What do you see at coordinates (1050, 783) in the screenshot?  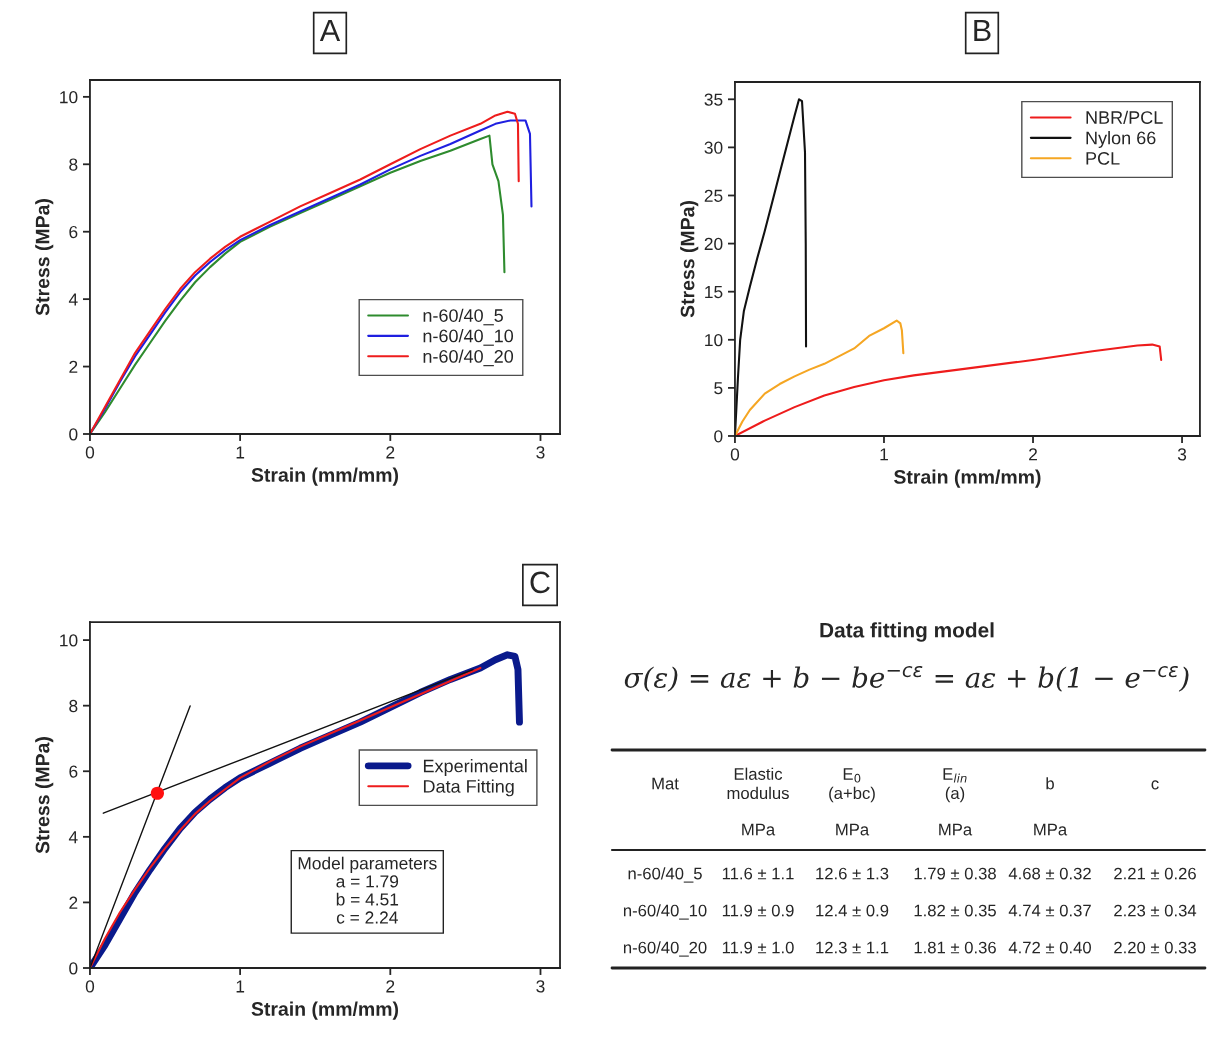 I see `text: b` at bounding box center [1050, 783].